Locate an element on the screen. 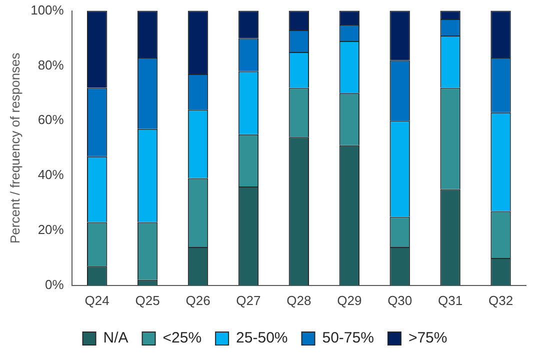 The height and width of the screenshot is (356, 536). y-tick-label: 20% is located at coordinates (51, 230).